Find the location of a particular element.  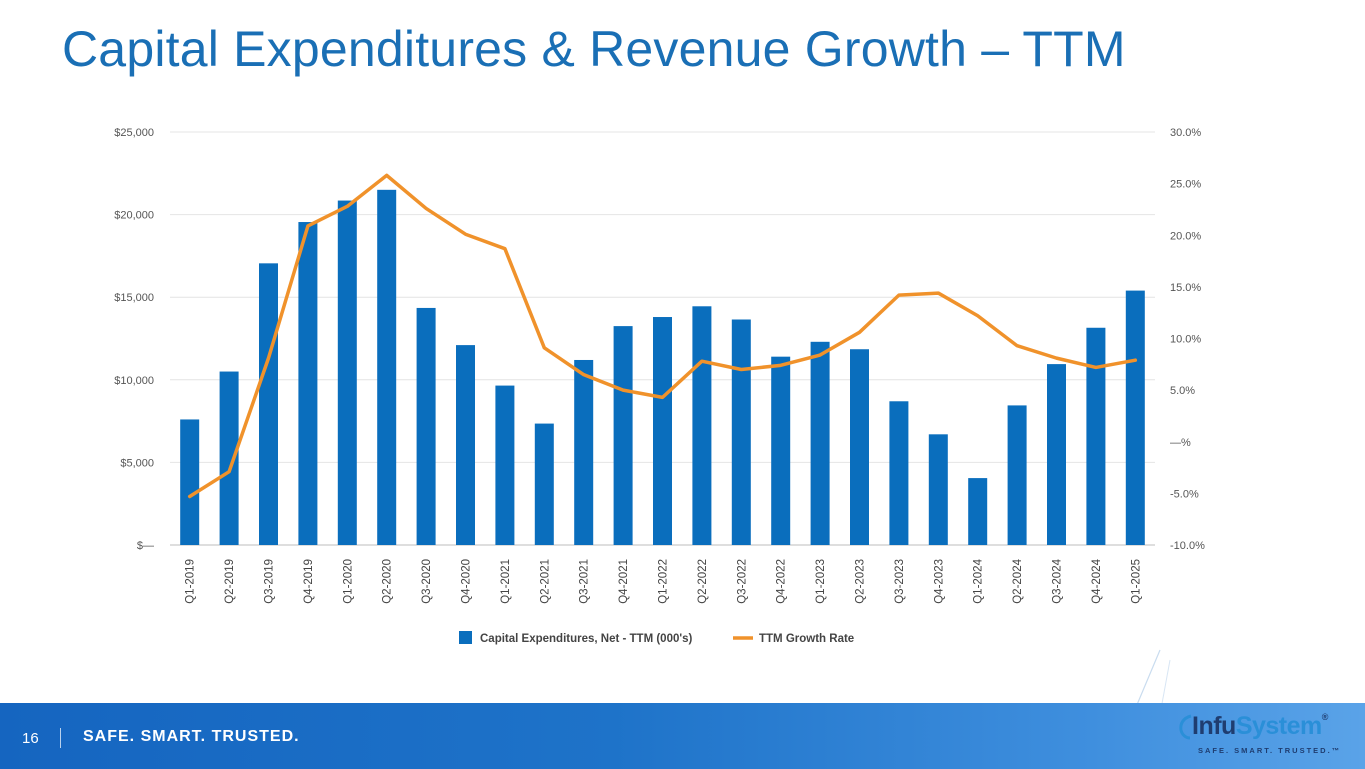

bar-q1-2019 is located at coordinates (190, 482).